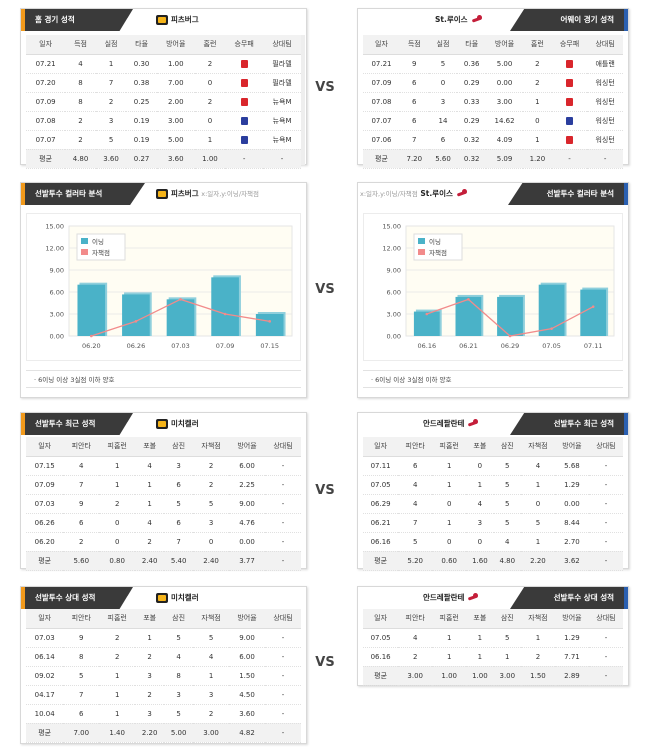 The width and height of the screenshot is (650, 754). I want to click on average-cell: 7.00, so click(81, 733).